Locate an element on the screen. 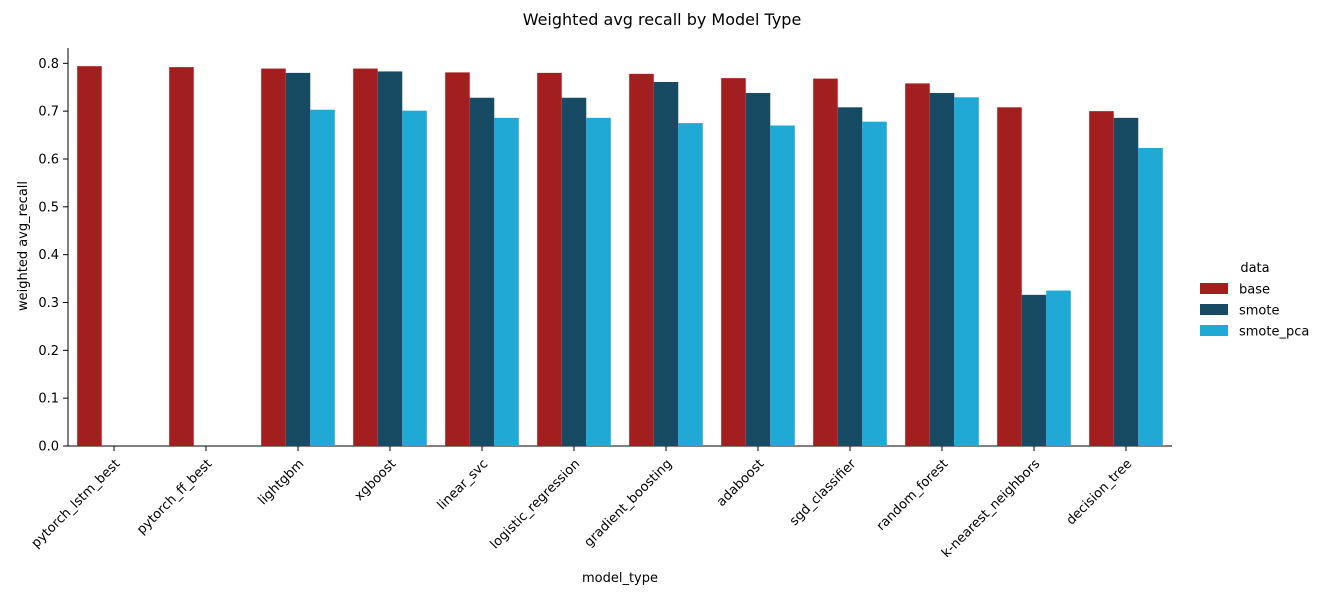 This screenshot has height=604, width=1325. bar-base-pytorch_ff_best is located at coordinates (181, 256).